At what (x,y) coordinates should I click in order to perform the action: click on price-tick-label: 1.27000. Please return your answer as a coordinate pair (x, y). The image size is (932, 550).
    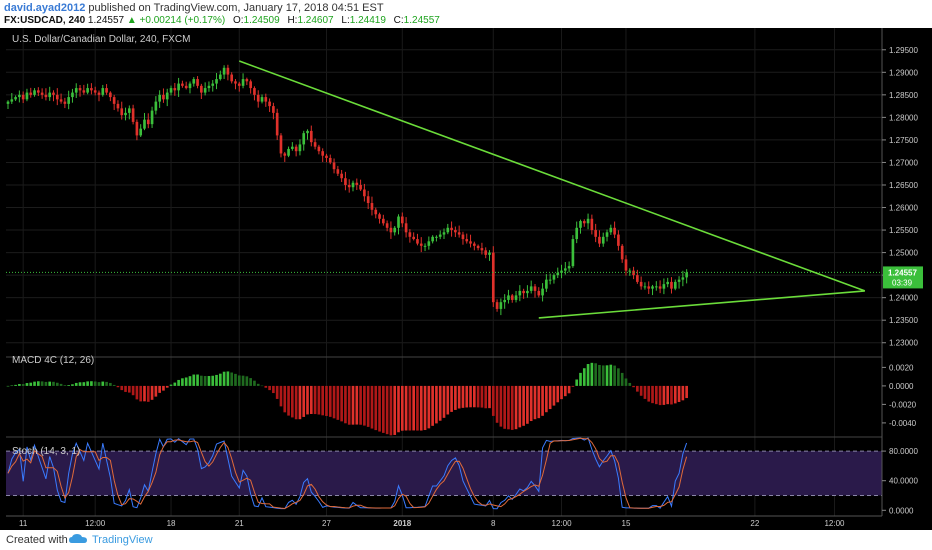
    Looking at the image, I should click on (903, 162).